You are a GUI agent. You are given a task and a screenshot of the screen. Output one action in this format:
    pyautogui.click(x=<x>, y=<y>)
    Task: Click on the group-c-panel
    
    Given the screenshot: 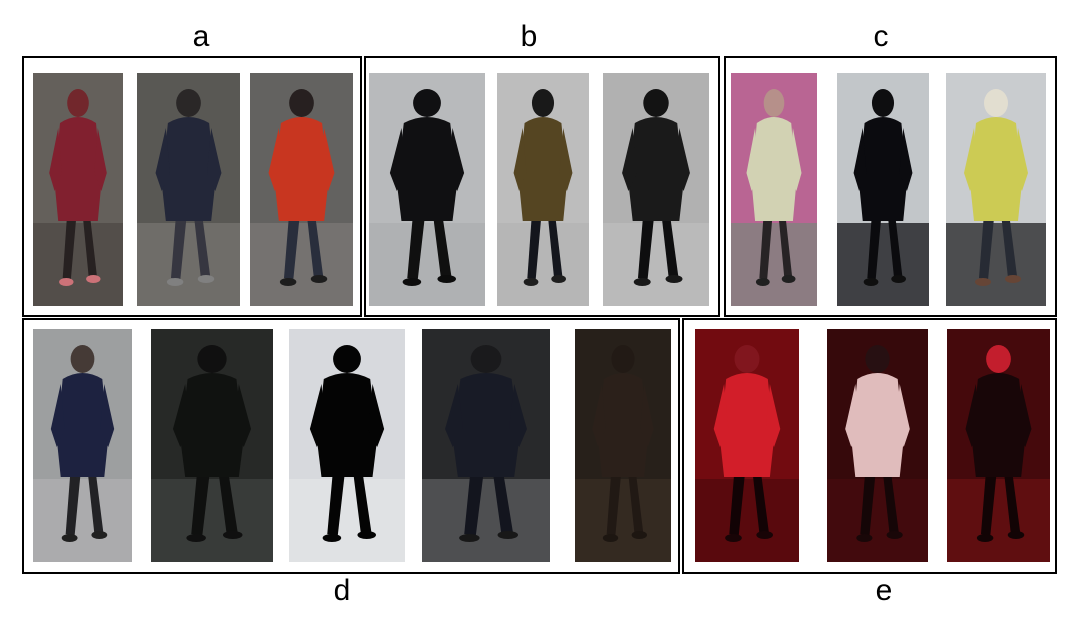 What is the action you would take?
    pyautogui.click(x=890, y=186)
    